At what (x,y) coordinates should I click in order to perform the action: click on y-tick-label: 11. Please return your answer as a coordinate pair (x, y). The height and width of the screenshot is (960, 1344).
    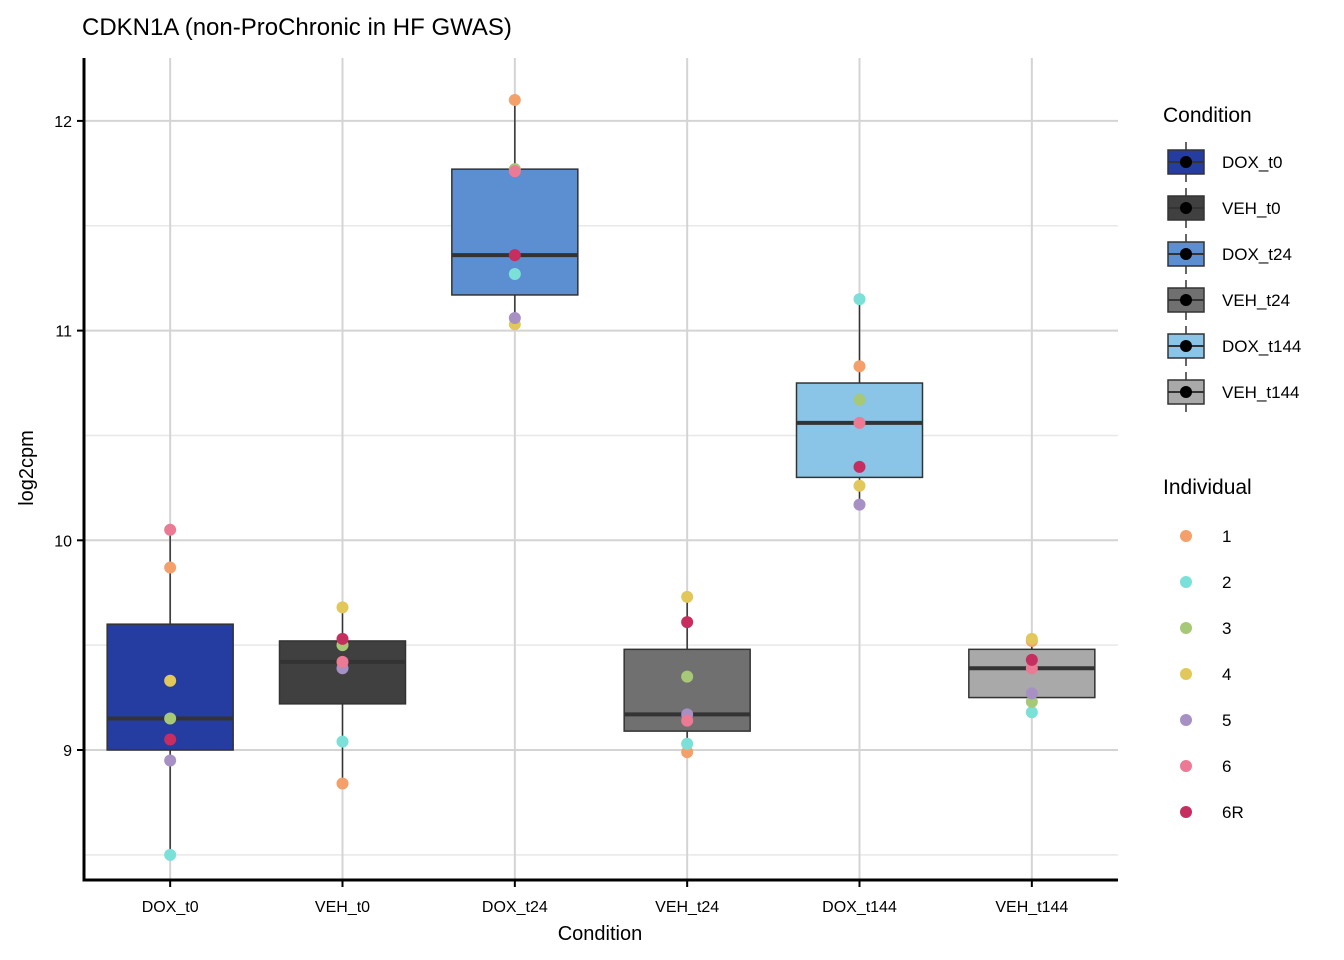
    Looking at the image, I should click on (63, 332).